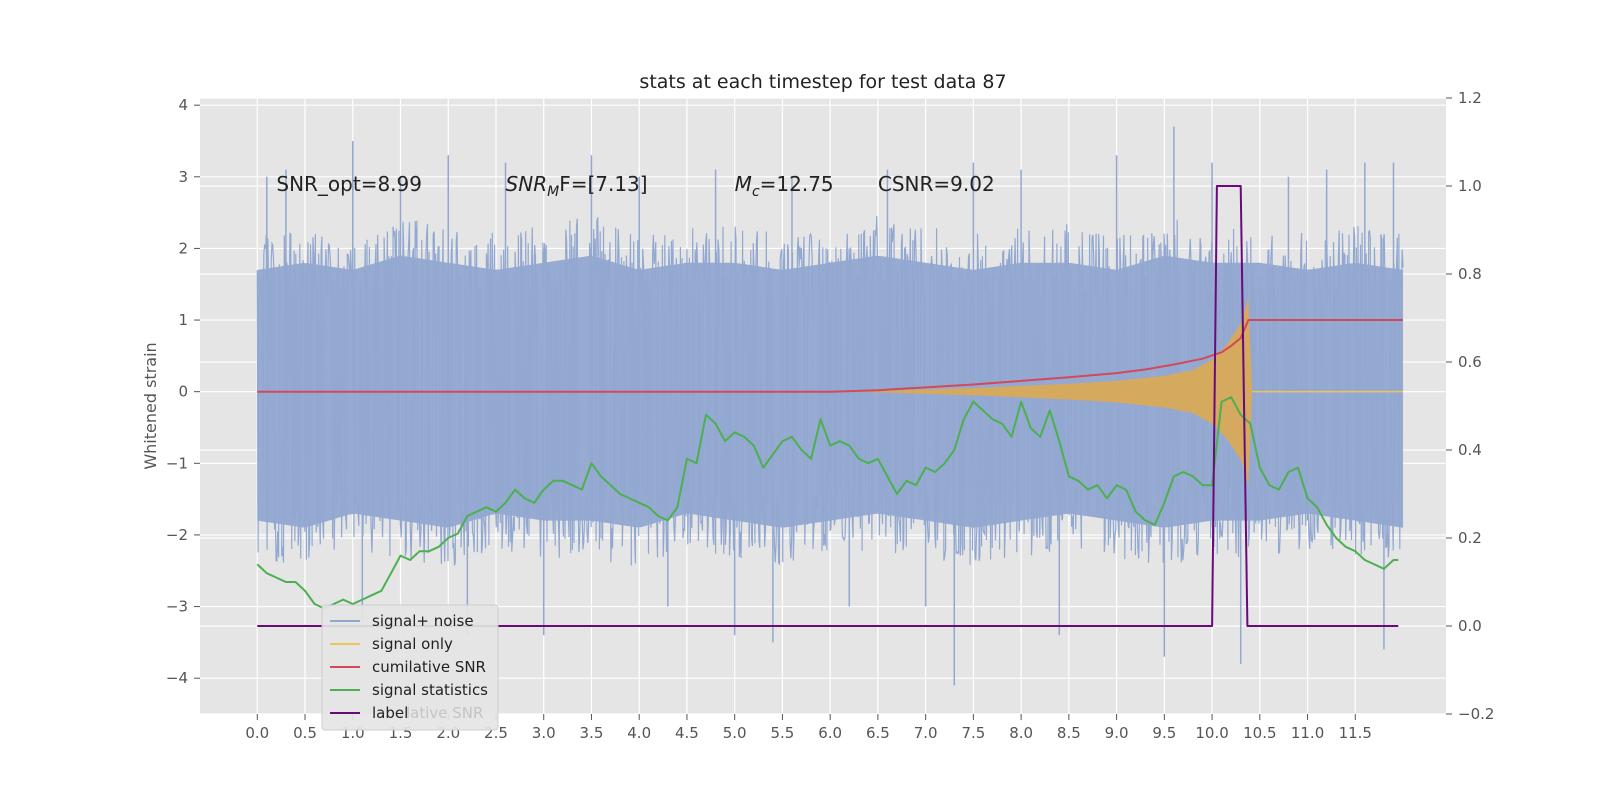 The width and height of the screenshot is (1600, 800). I want to click on series-signal-only, so click(1117, 391).